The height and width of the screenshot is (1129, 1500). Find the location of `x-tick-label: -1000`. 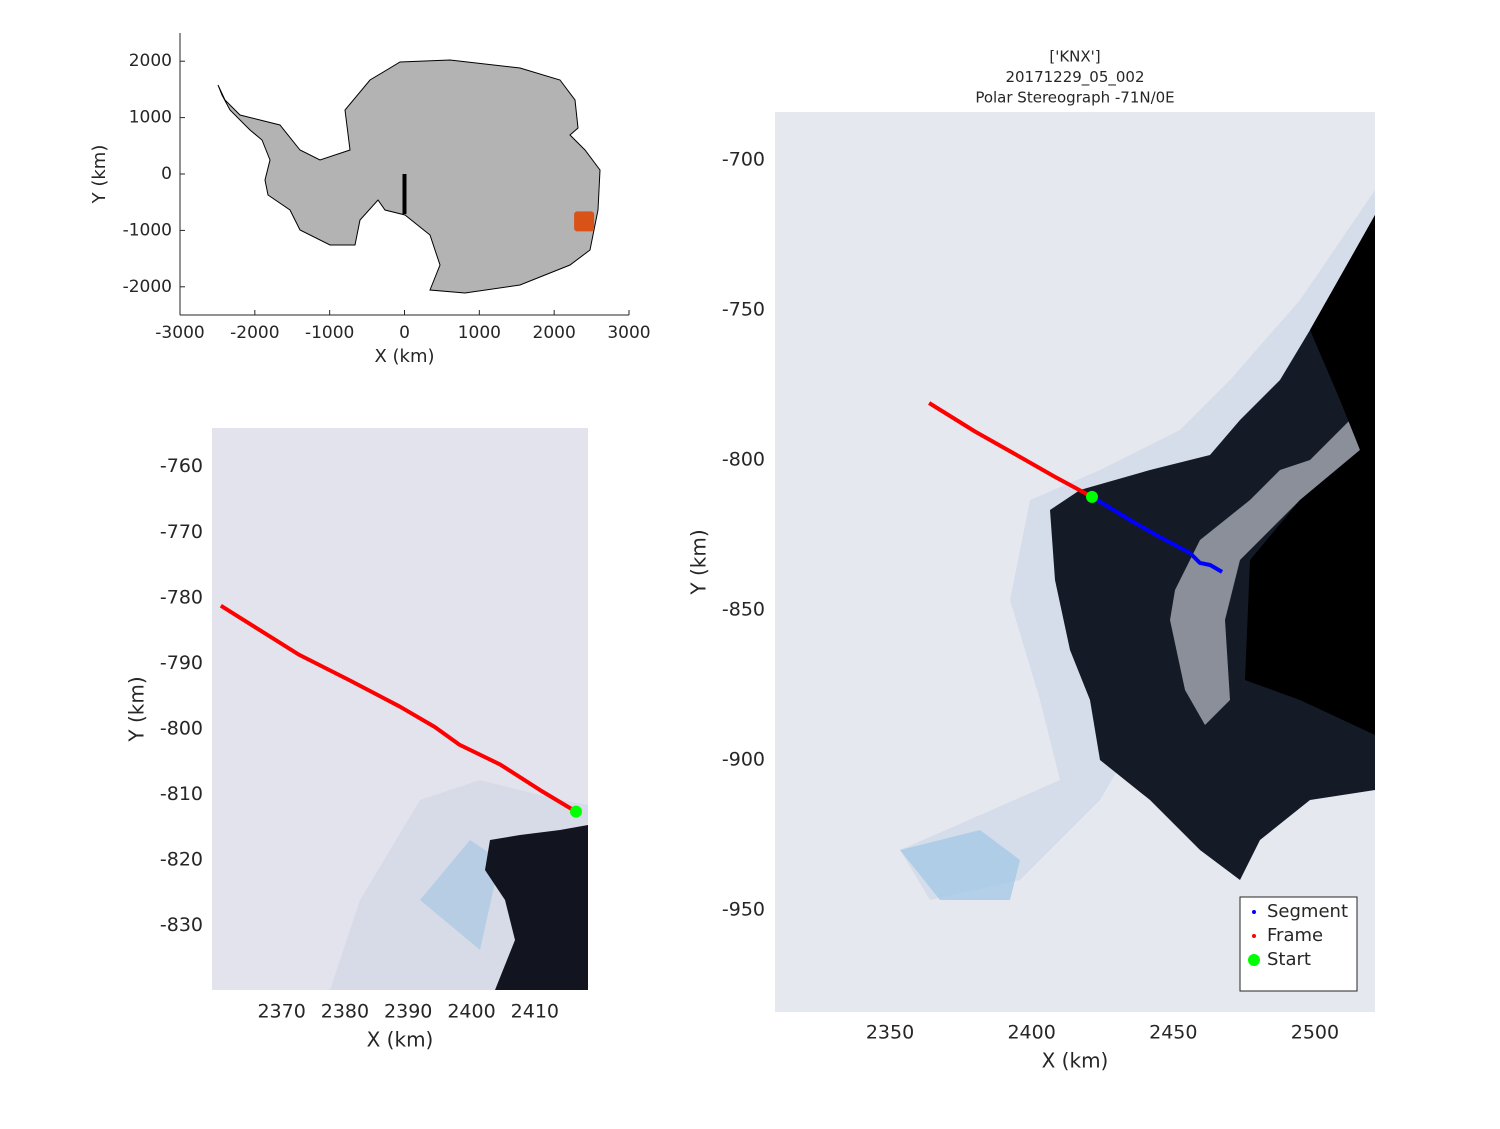

x-tick-label: -1000 is located at coordinates (329, 333).